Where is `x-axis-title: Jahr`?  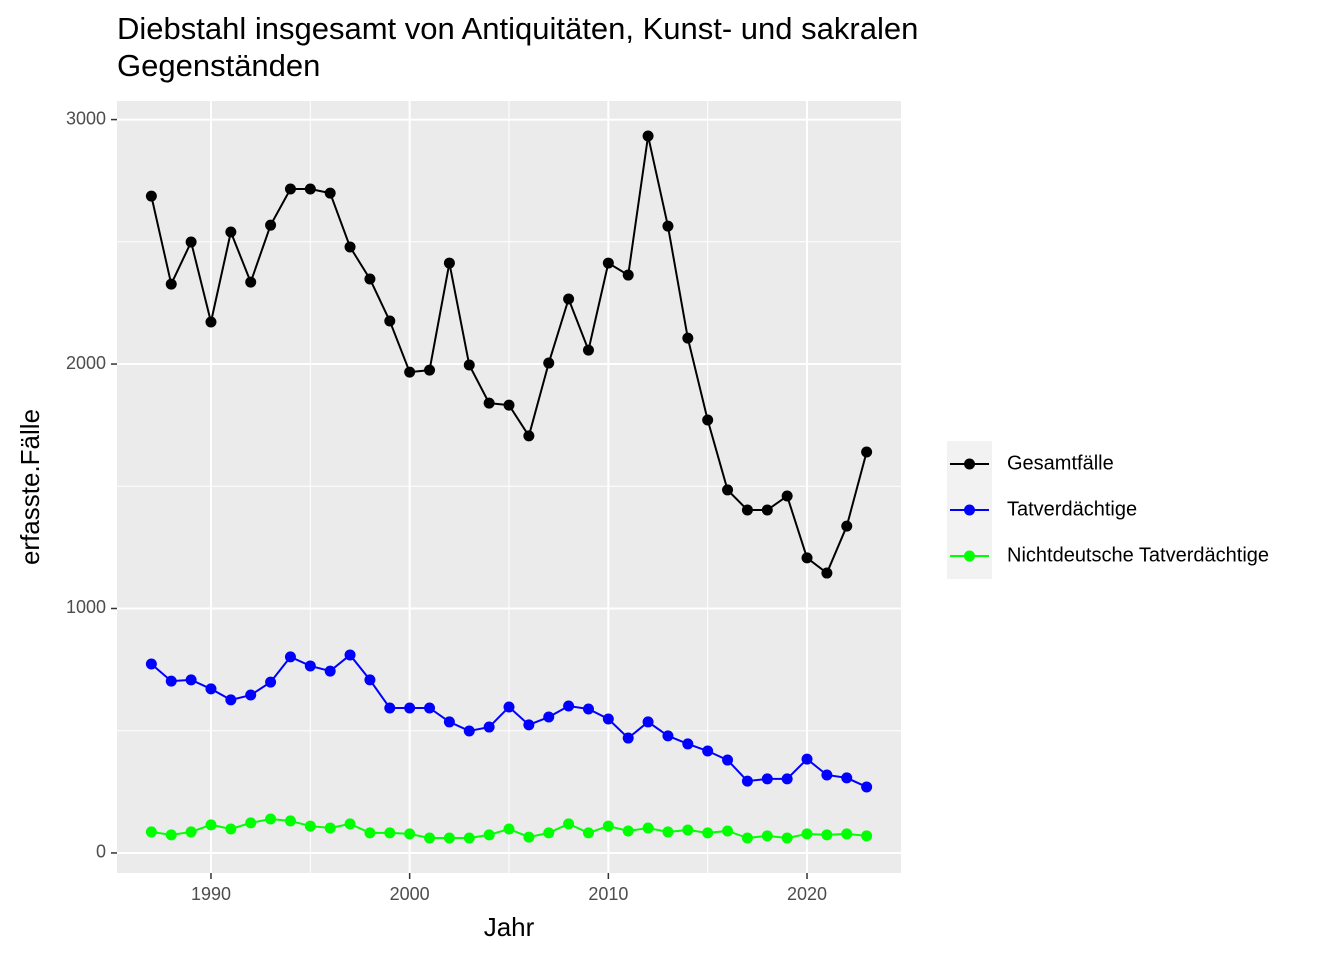
x-axis-title: Jahr is located at coordinates (509, 927).